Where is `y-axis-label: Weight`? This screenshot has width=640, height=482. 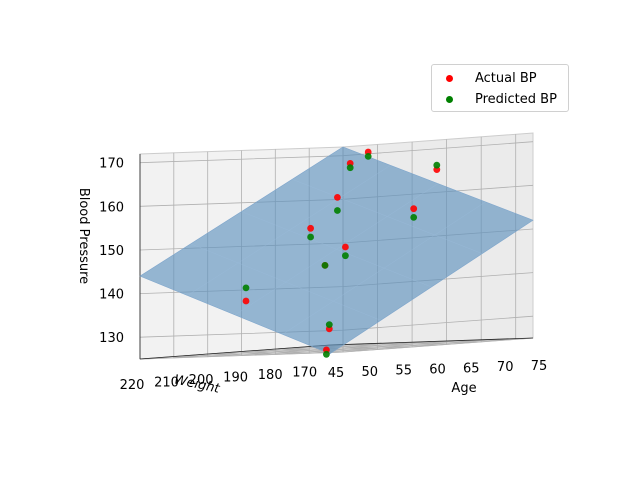 y-axis-label: Weight is located at coordinates (197, 384).